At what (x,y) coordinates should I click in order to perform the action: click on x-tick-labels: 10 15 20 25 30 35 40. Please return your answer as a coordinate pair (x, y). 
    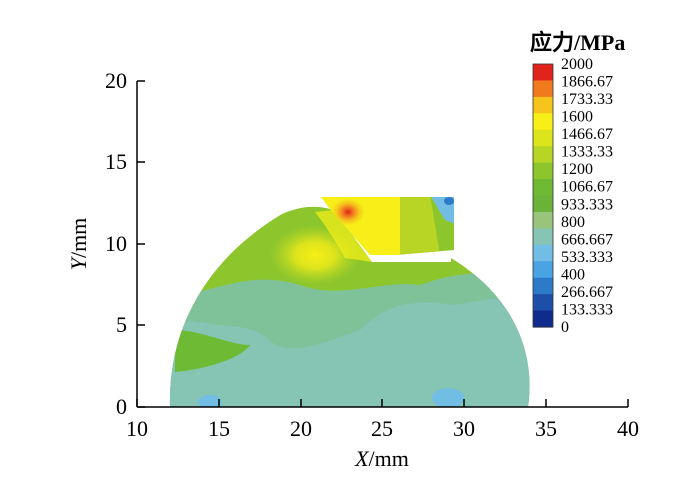
    Looking at the image, I should click on (382, 428).